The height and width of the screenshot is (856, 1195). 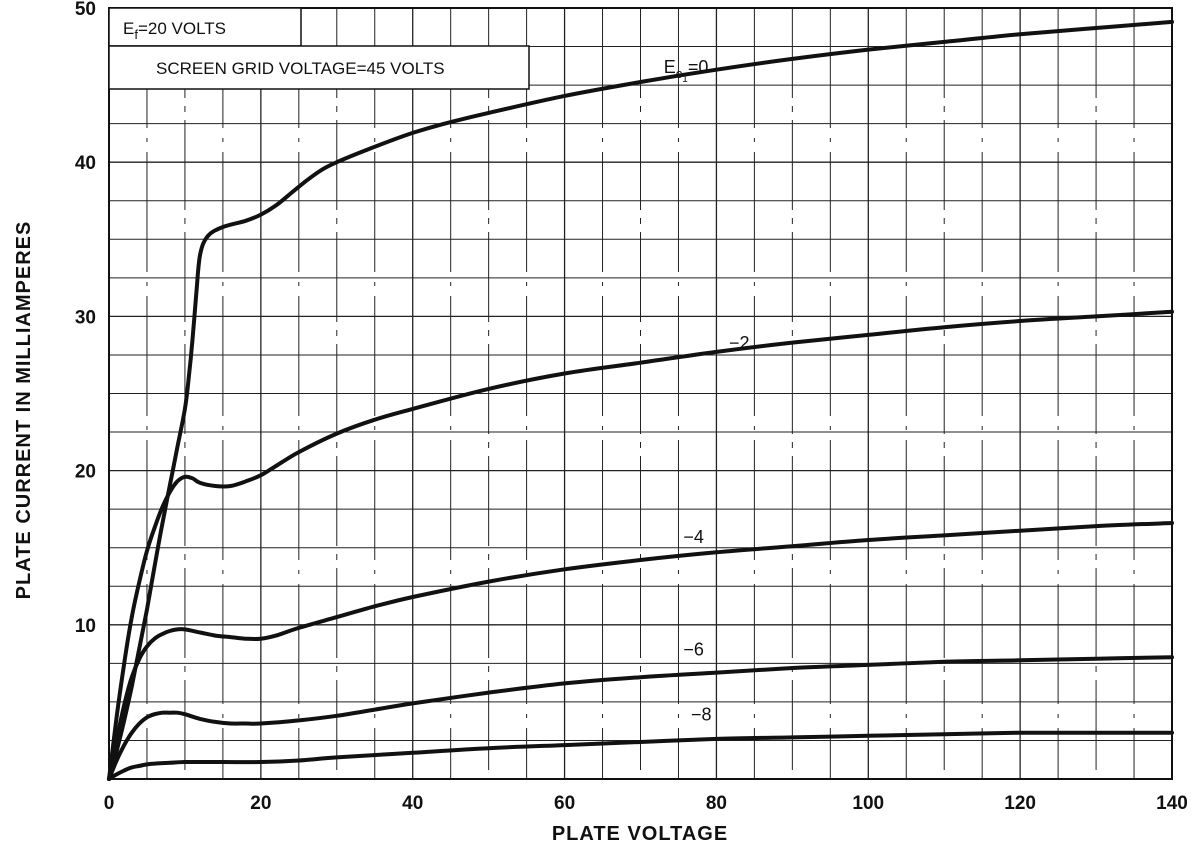 What do you see at coordinates (693, 537) in the screenshot?
I see `series-label: −4` at bounding box center [693, 537].